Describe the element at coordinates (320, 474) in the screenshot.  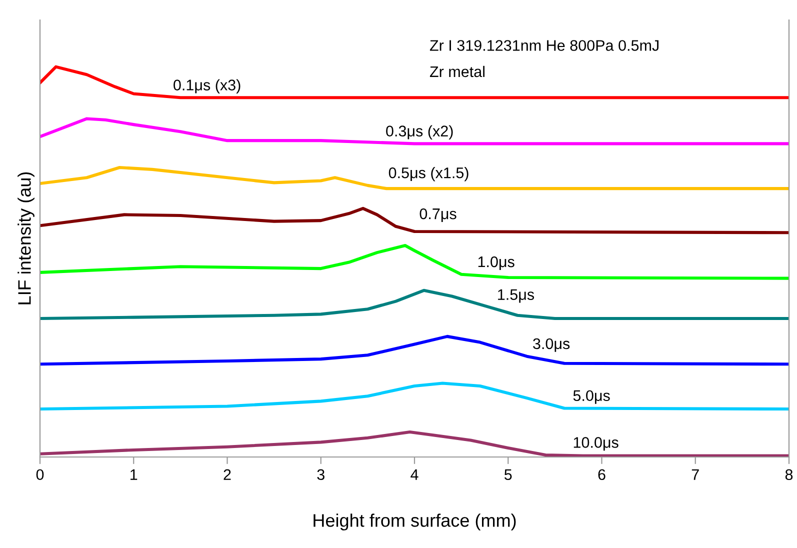
I see `x-tick-label: 3` at that location.